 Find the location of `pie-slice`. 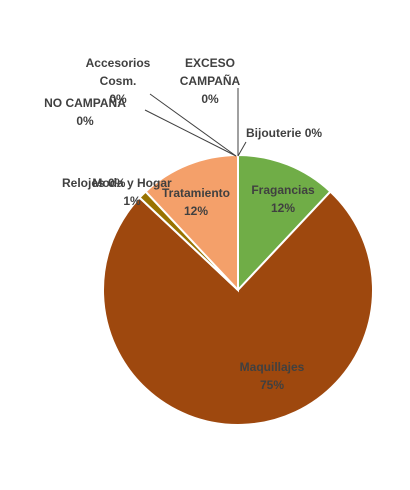

pie-slice is located at coordinates (284, 223).